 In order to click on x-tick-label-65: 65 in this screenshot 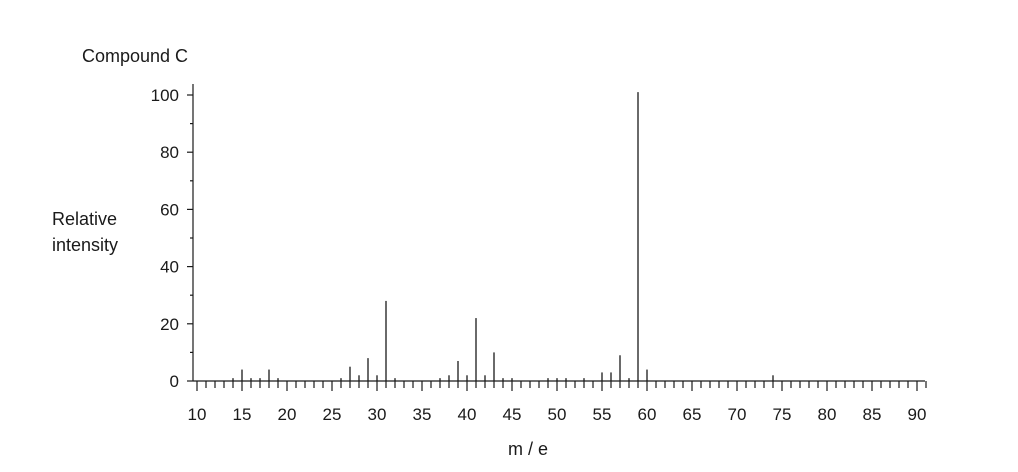, I will do `click(692, 414)`.